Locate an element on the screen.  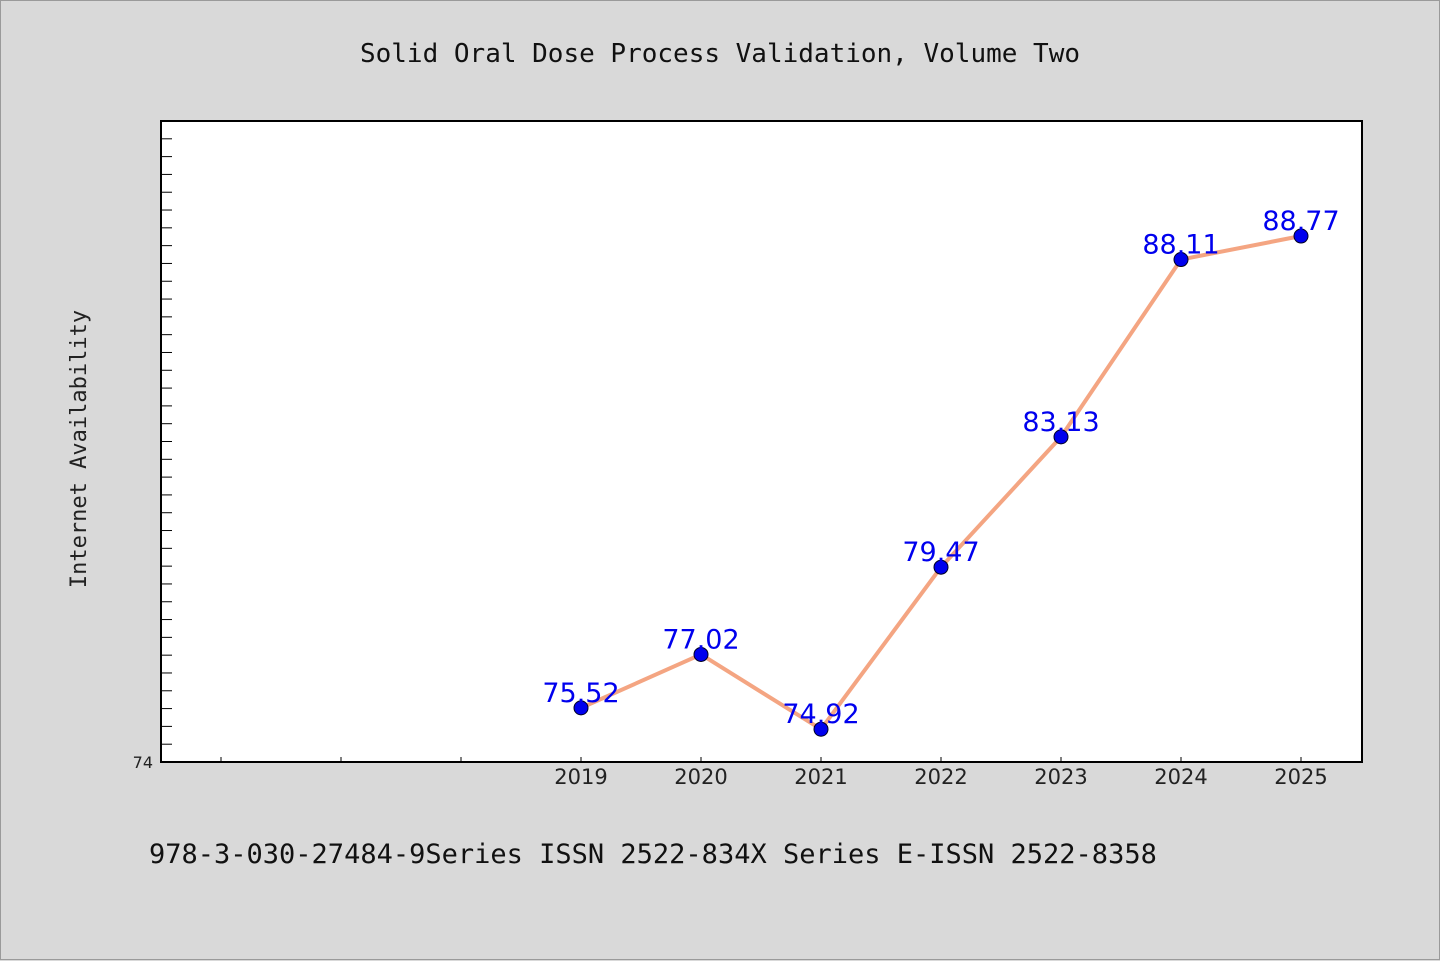
x-tick-label: 2023 is located at coordinates (1060, 777).